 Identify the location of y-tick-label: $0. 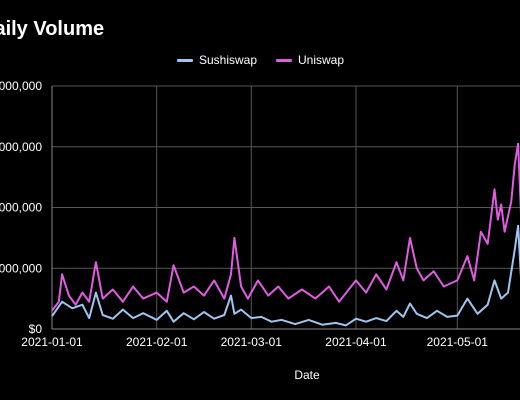
(36, 329).